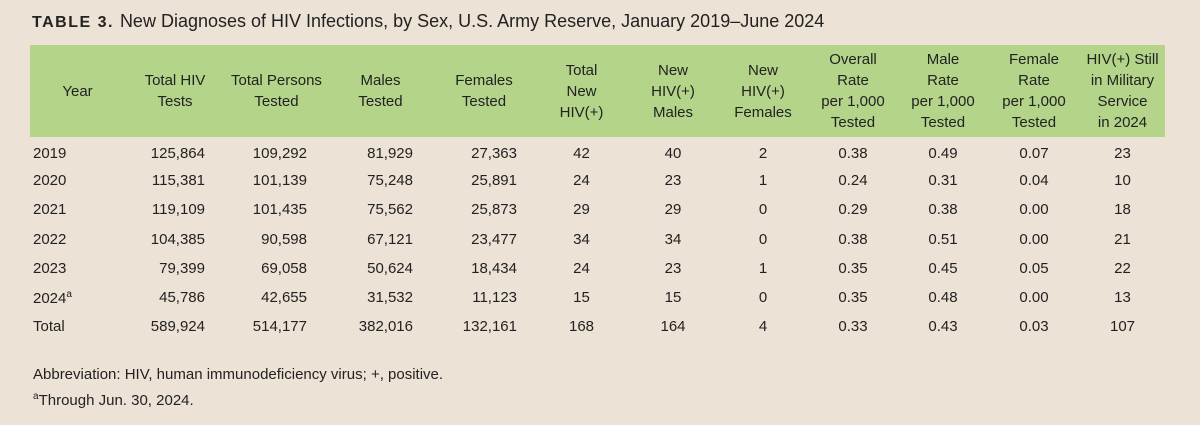  I want to click on table-cell: 2019, so click(77, 151).